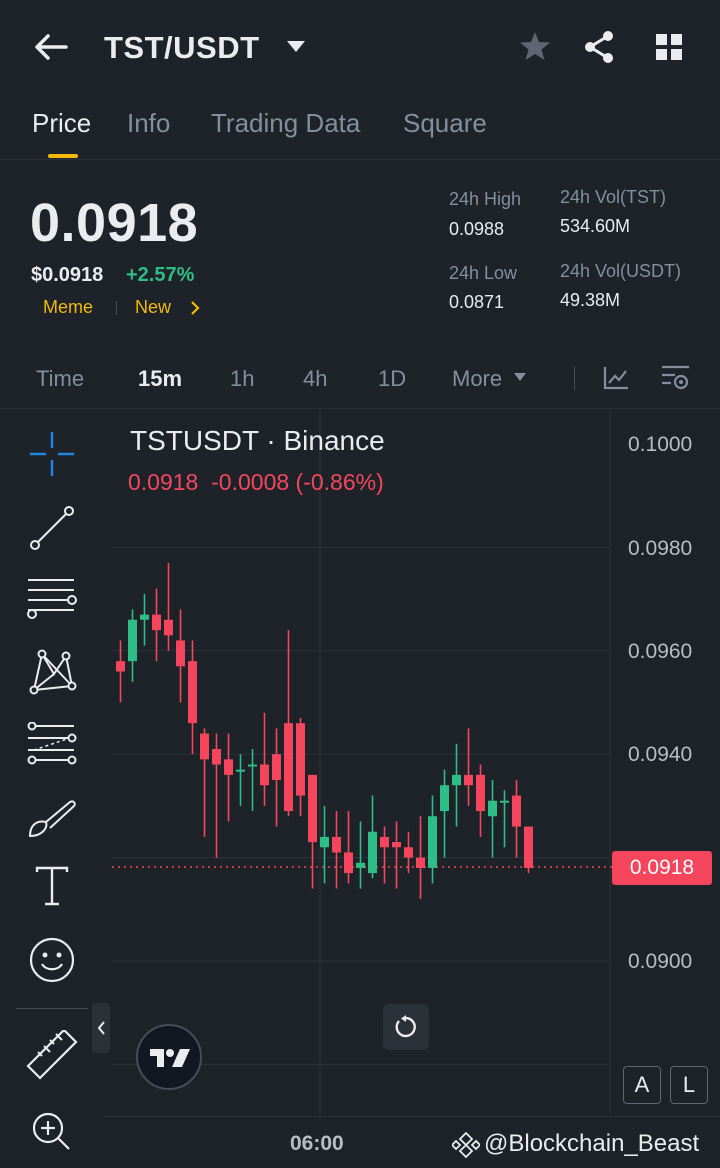 This screenshot has width=720, height=1168. I want to click on trend-line-icon, so click(52, 528).